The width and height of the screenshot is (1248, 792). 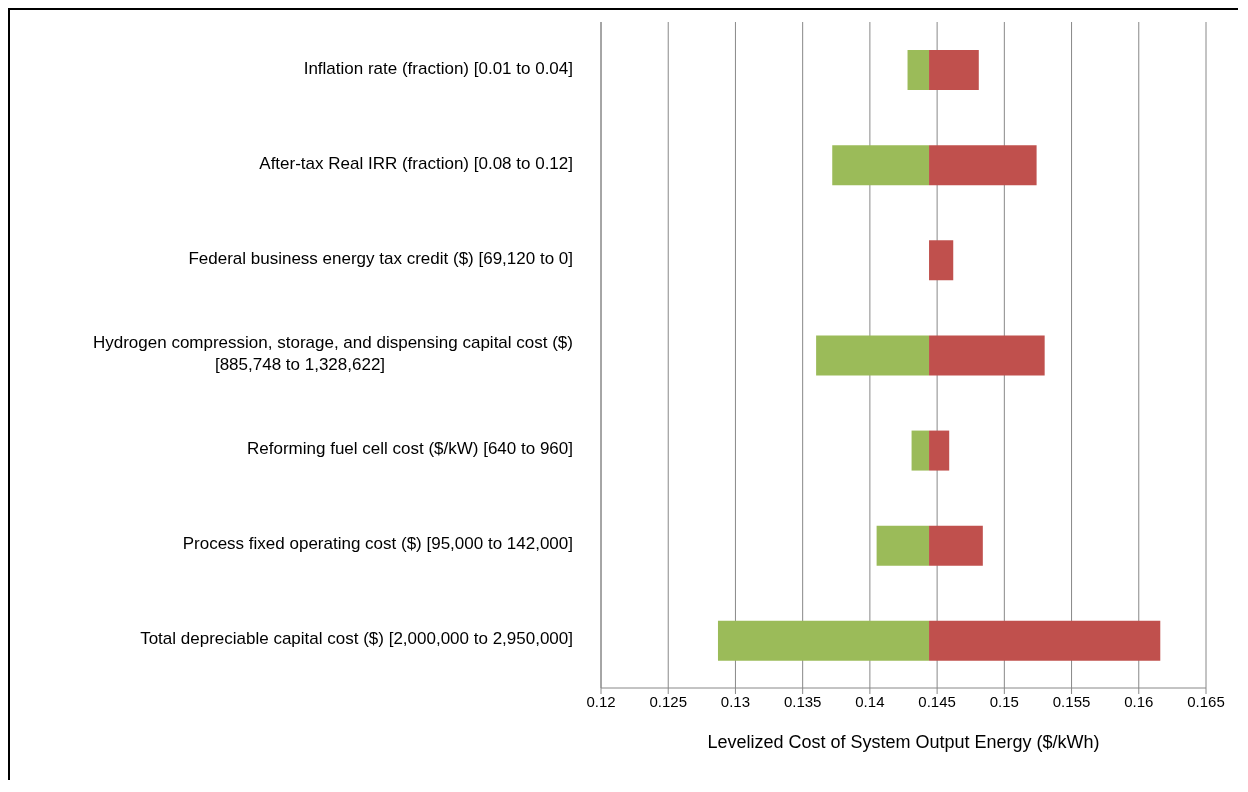 What do you see at coordinates (903, 742) in the screenshot?
I see `x-axis-title: Levelized Cost of System Output Energy ($/kWh)` at bounding box center [903, 742].